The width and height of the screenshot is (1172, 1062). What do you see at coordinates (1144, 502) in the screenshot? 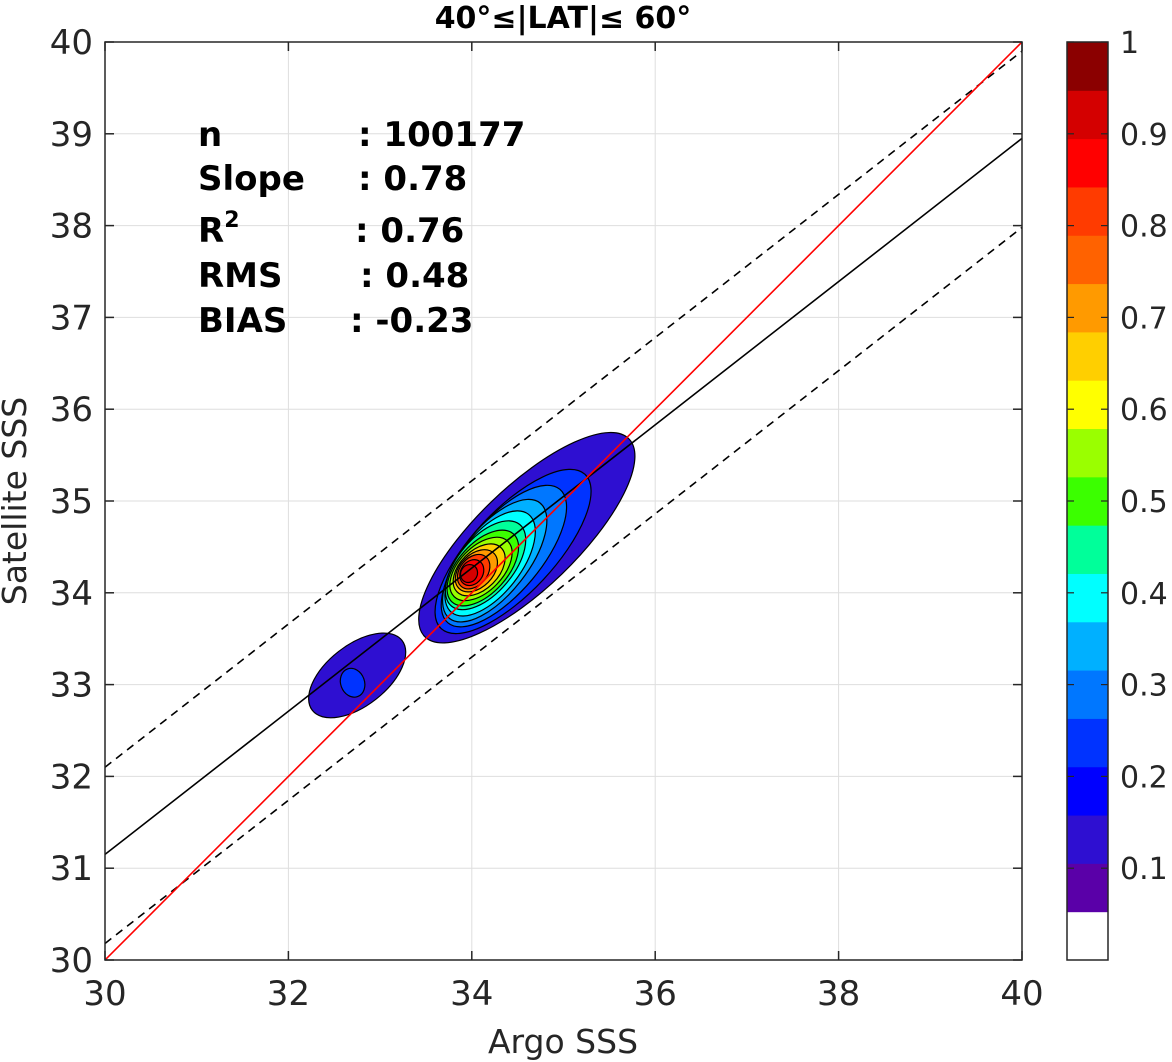
I see `colorbar-label: 0.5` at bounding box center [1144, 502].